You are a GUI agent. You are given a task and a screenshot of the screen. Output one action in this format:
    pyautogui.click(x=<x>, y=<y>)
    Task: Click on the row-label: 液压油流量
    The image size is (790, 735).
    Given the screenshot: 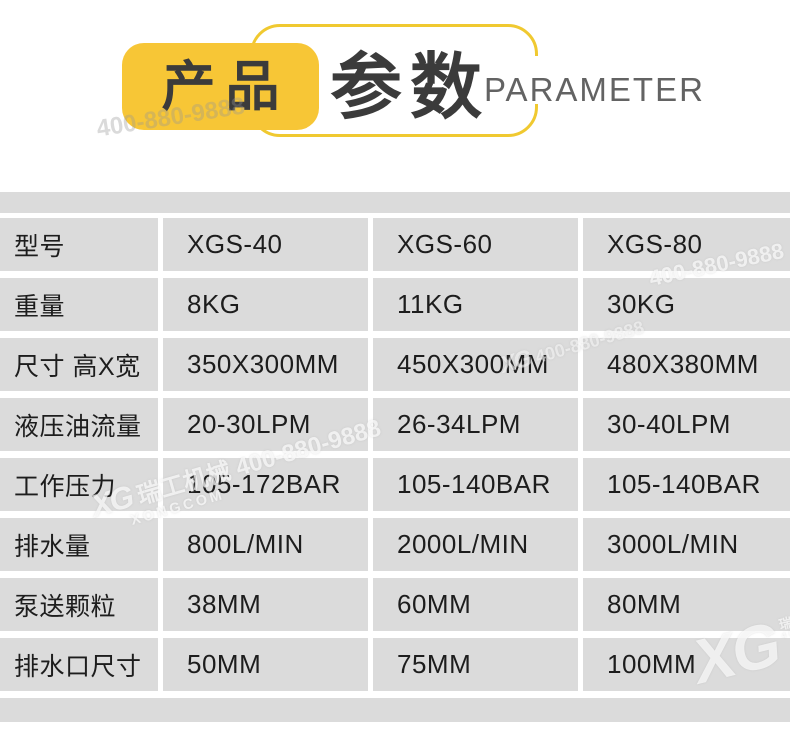 What is the action you would take?
    pyautogui.click(x=79, y=424)
    